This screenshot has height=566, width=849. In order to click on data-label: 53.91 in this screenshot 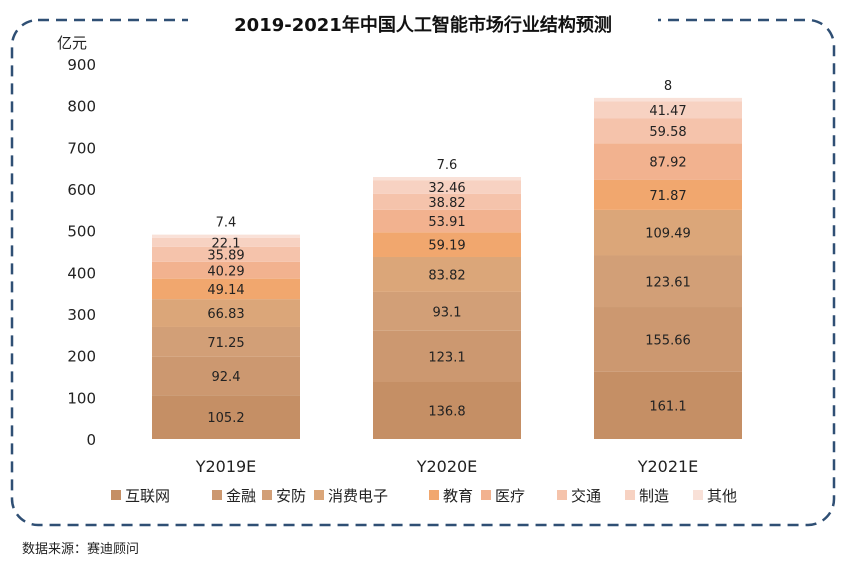, I will do `click(446, 222)`.